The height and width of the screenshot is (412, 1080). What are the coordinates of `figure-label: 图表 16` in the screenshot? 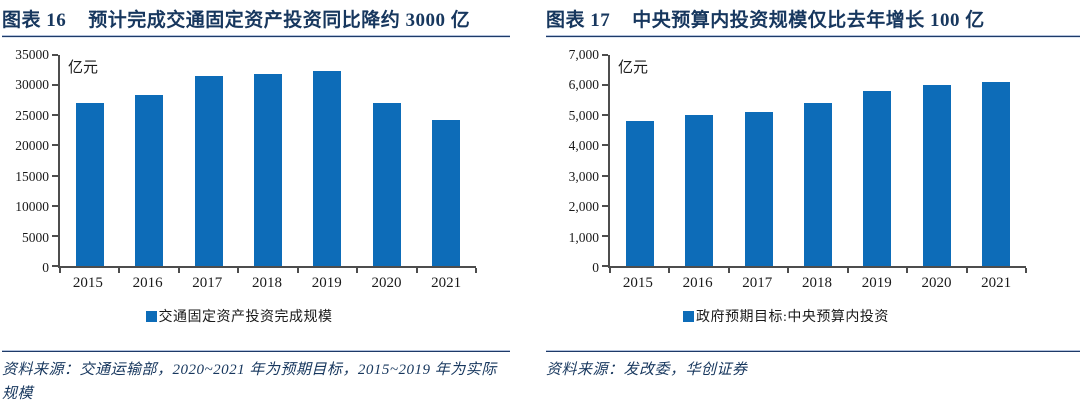 It's located at (34, 20).